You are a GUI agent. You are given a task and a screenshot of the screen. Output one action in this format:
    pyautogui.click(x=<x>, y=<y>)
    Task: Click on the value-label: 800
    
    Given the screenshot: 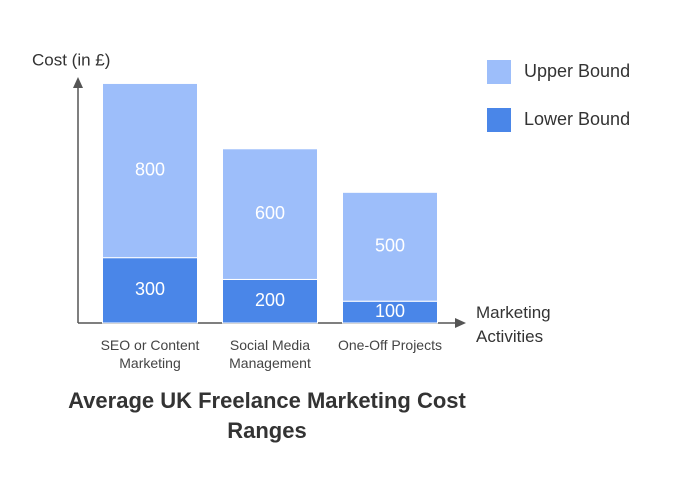 What is the action you would take?
    pyautogui.click(x=150, y=169)
    